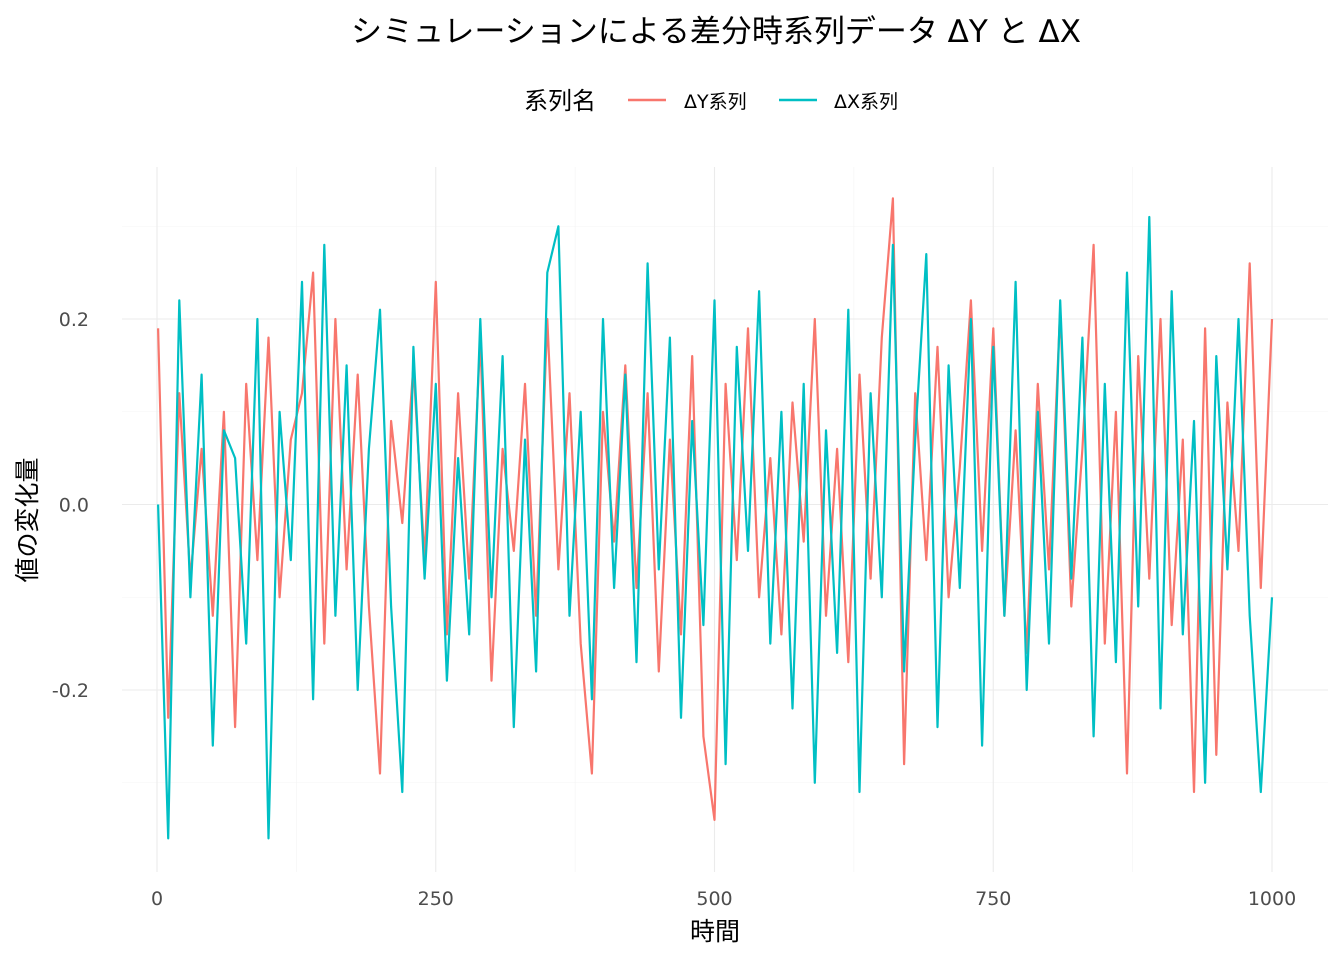 This screenshot has height=960, width=1344. I want to click on y-tick-label: -0.2, so click(70, 691).